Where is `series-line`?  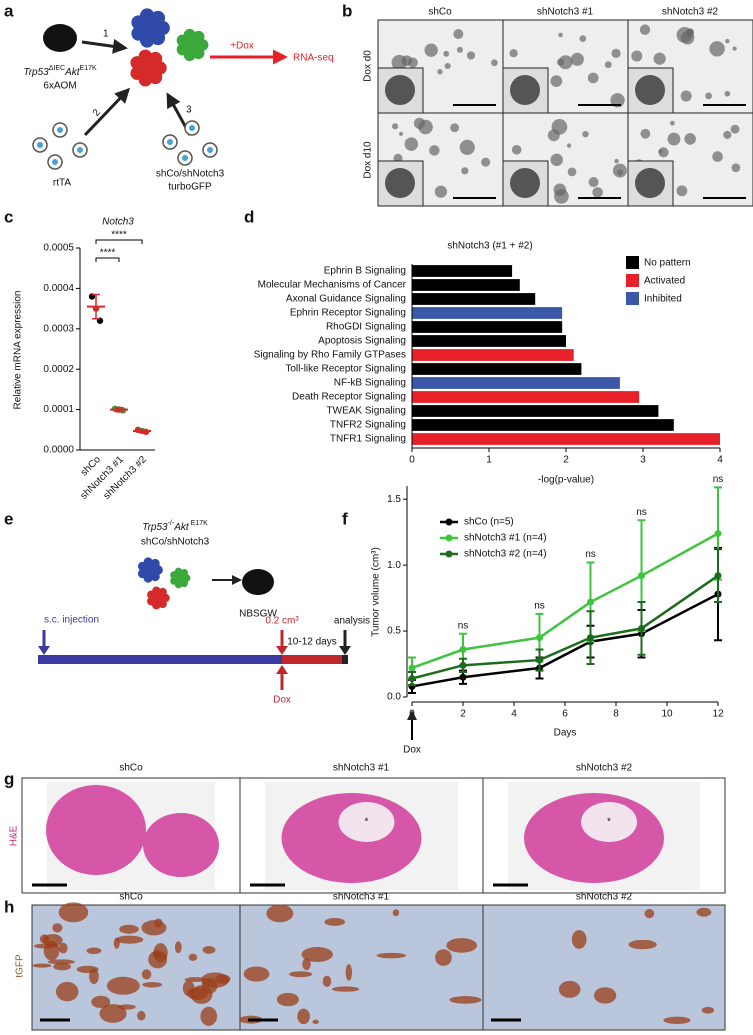
series-line is located at coordinates (565, 627).